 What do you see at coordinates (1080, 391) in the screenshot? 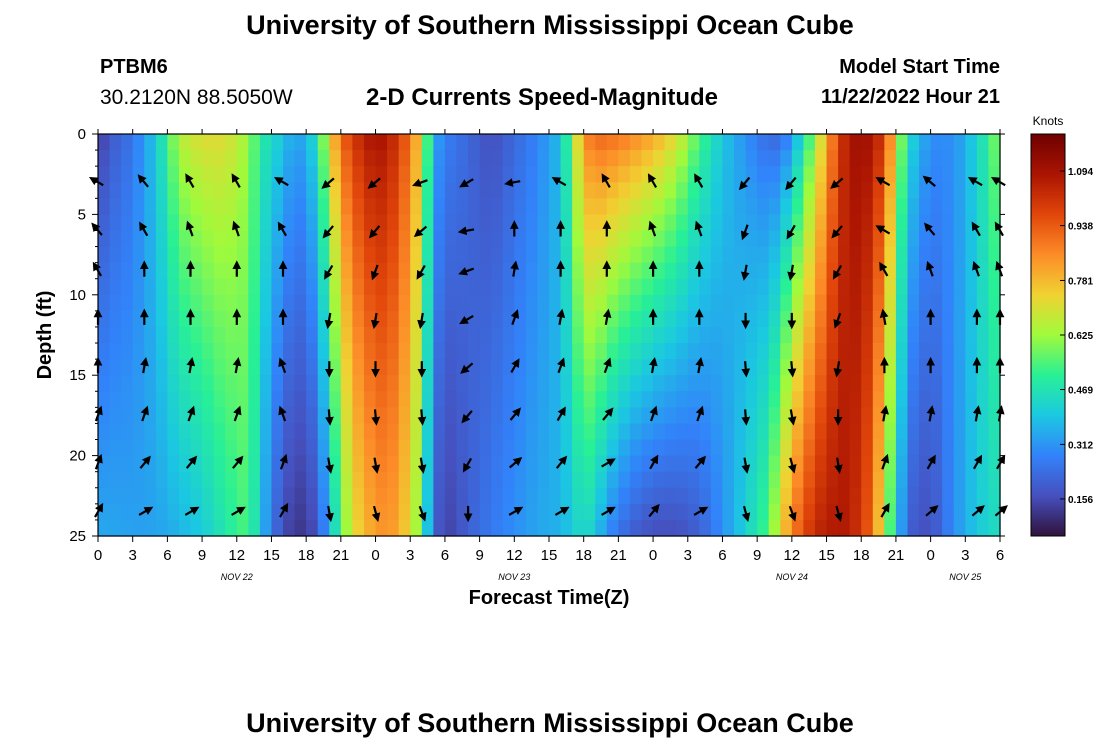
I see `colorbar-tick-label: 0.469` at bounding box center [1080, 391].